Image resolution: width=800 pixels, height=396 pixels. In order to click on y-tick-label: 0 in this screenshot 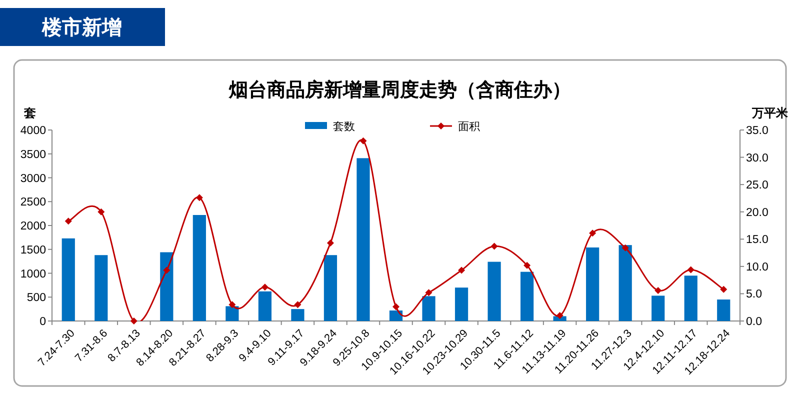, I will do `click(43, 322)`.